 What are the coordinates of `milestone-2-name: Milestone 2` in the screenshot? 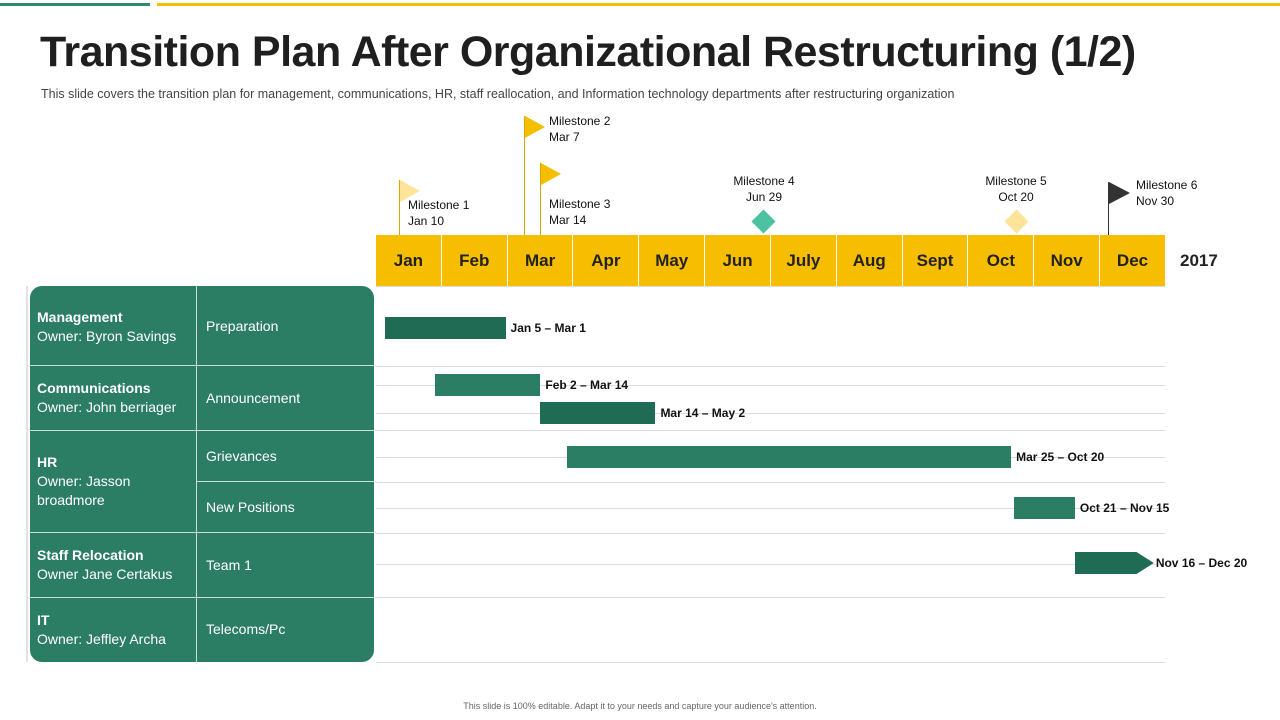 It's located at (580, 121).